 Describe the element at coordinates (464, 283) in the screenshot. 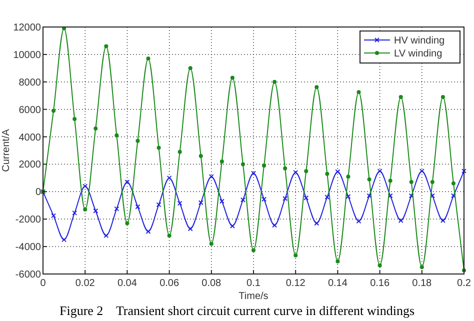

I see `x-tick-label: 0.2` at that location.